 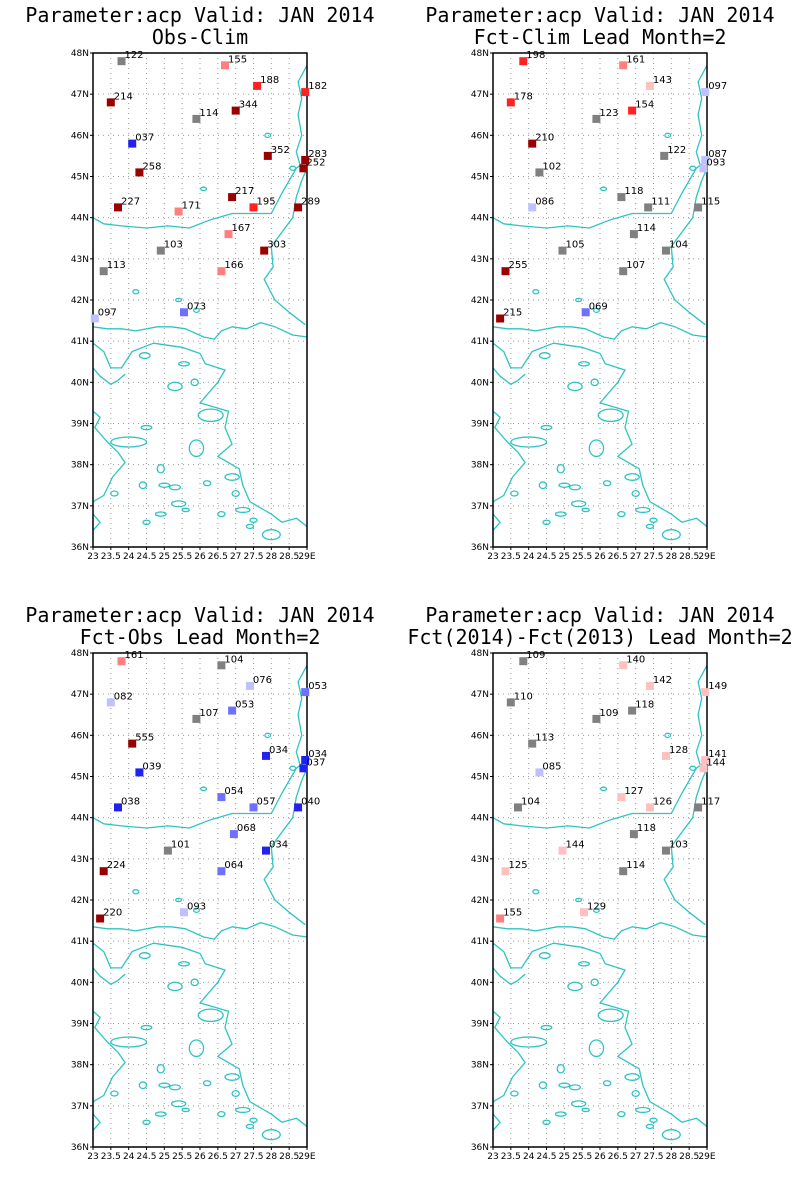 What do you see at coordinates (123, 96) in the screenshot?
I see `station-value-label: 214` at bounding box center [123, 96].